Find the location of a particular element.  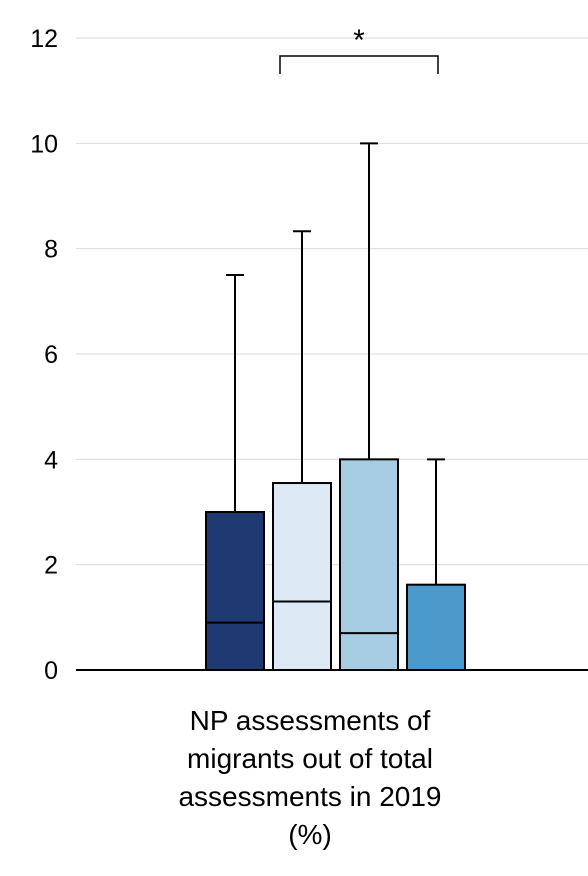

y-tick-label: 2 is located at coordinates (51, 566).